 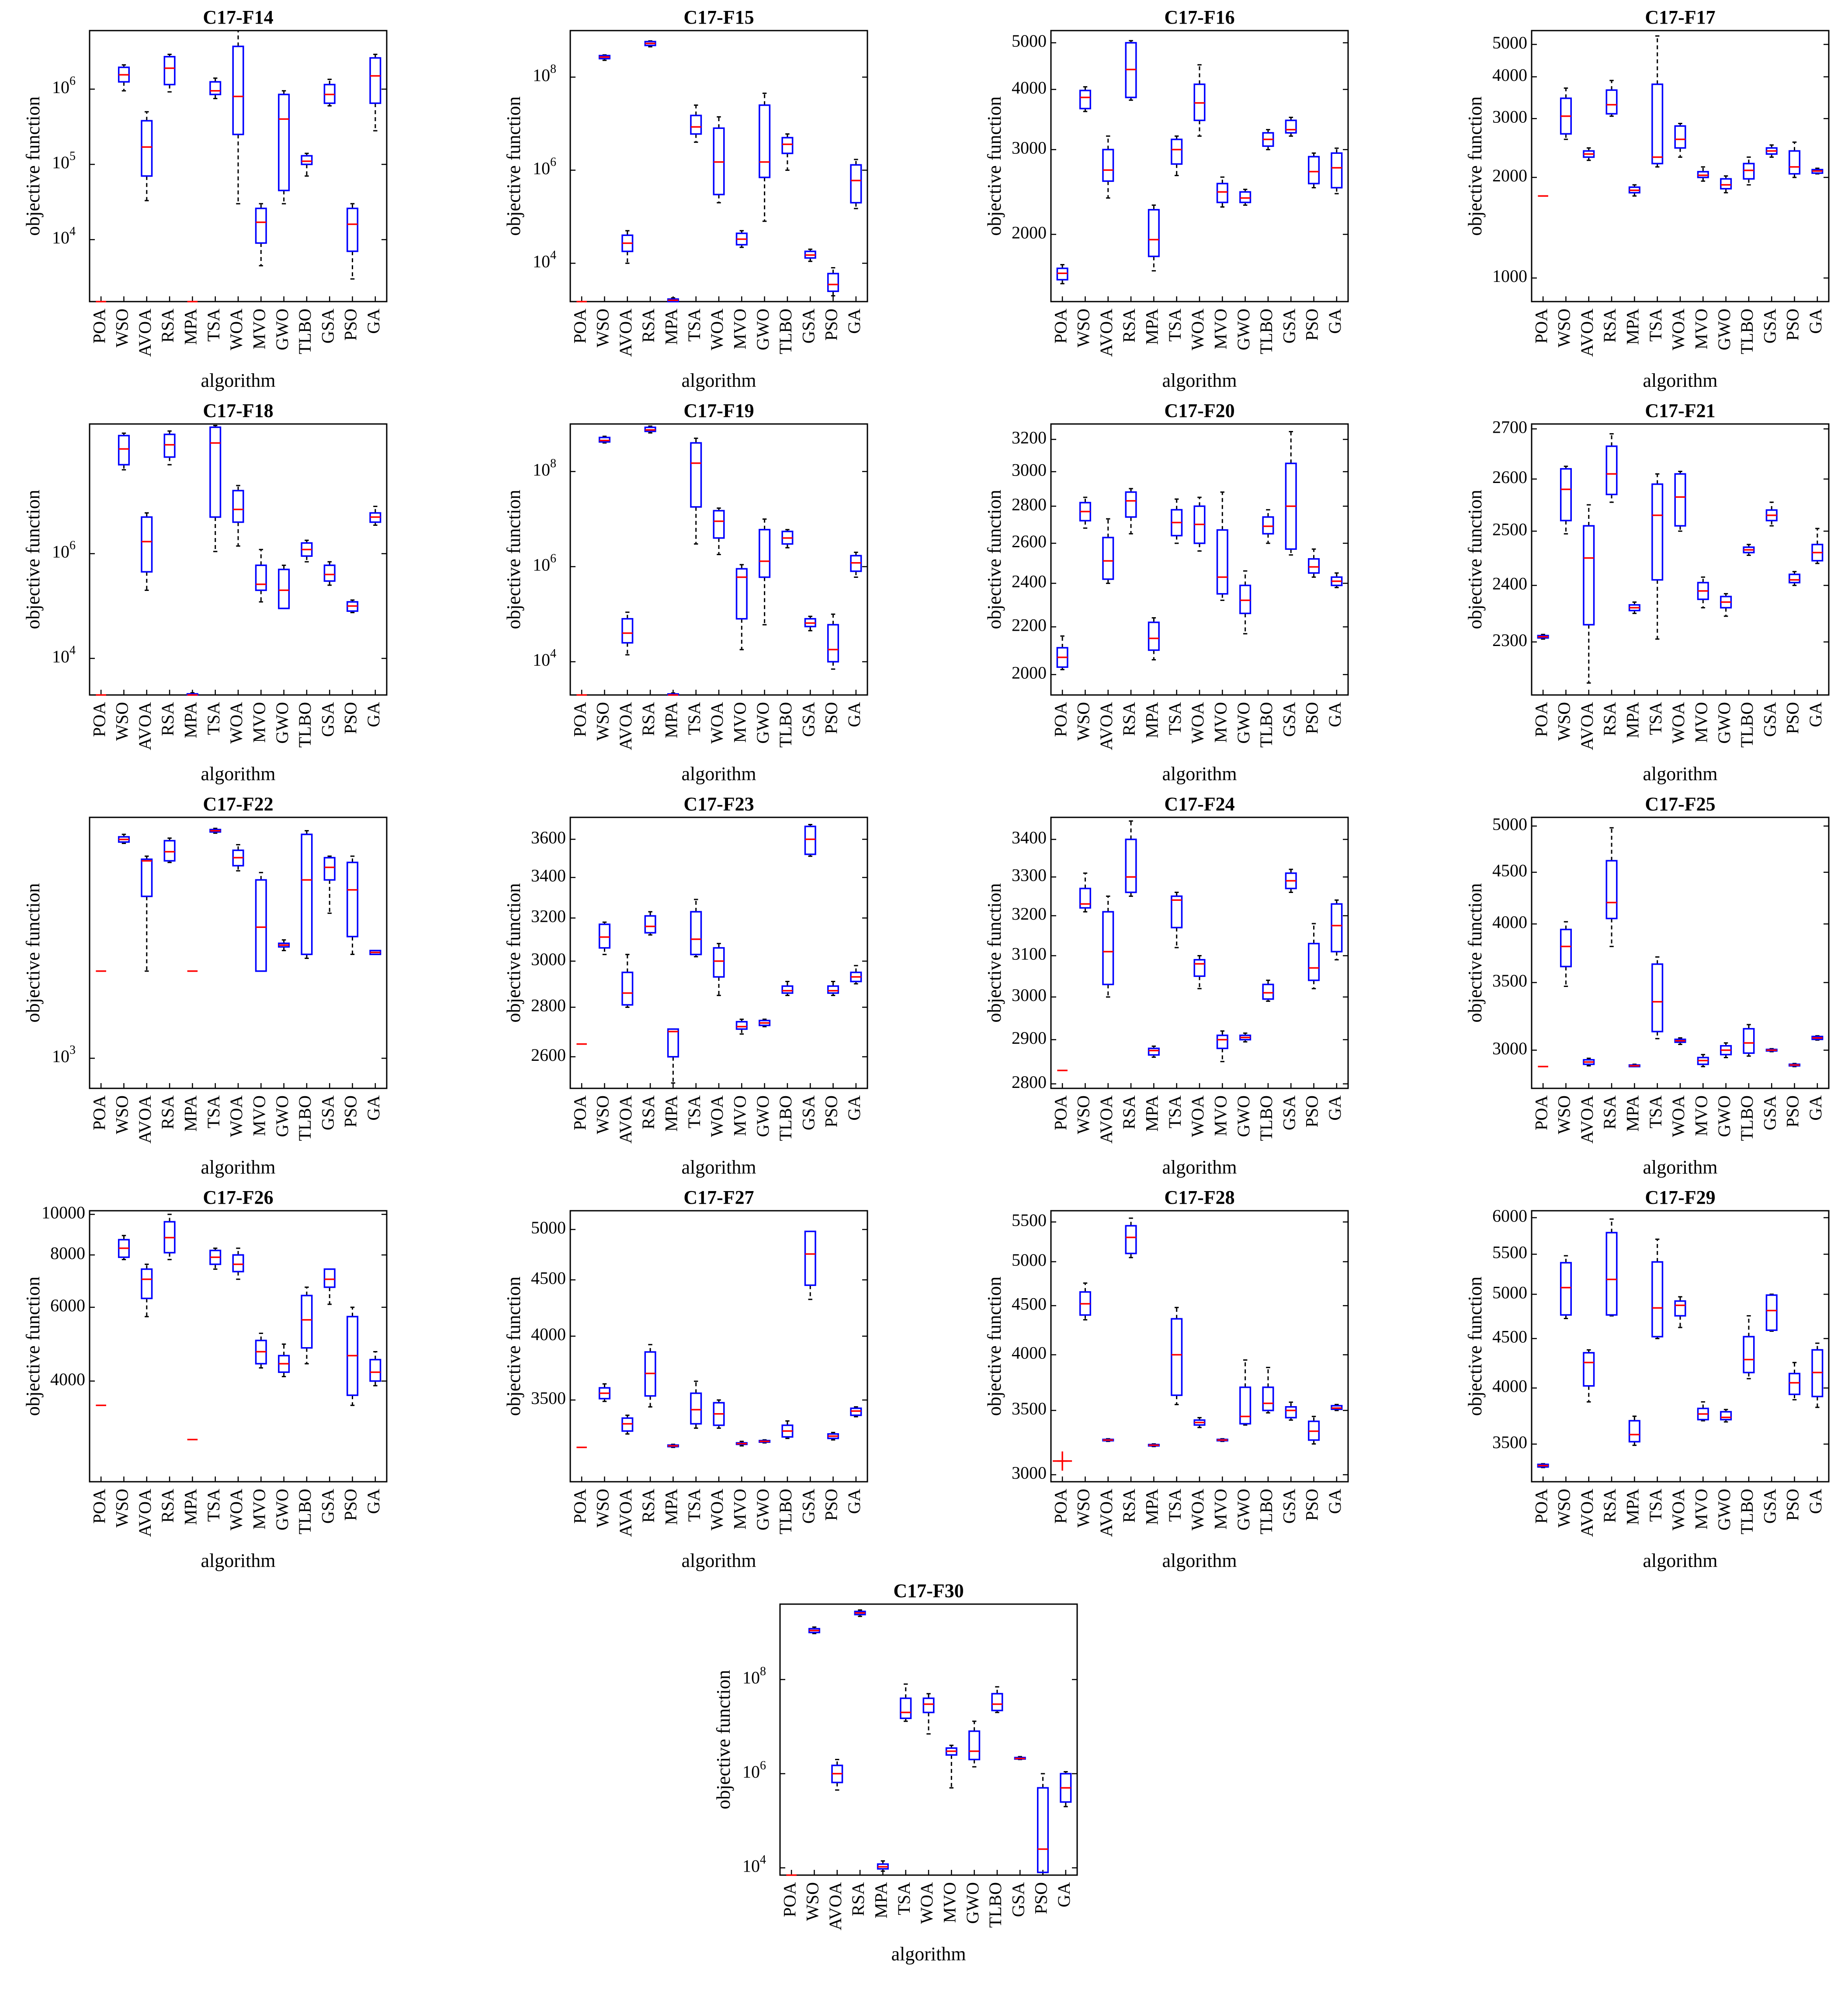 What do you see at coordinates (1509, 529) in the screenshot?
I see `y-tick-label: 2500` at bounding box center [1509, 529].